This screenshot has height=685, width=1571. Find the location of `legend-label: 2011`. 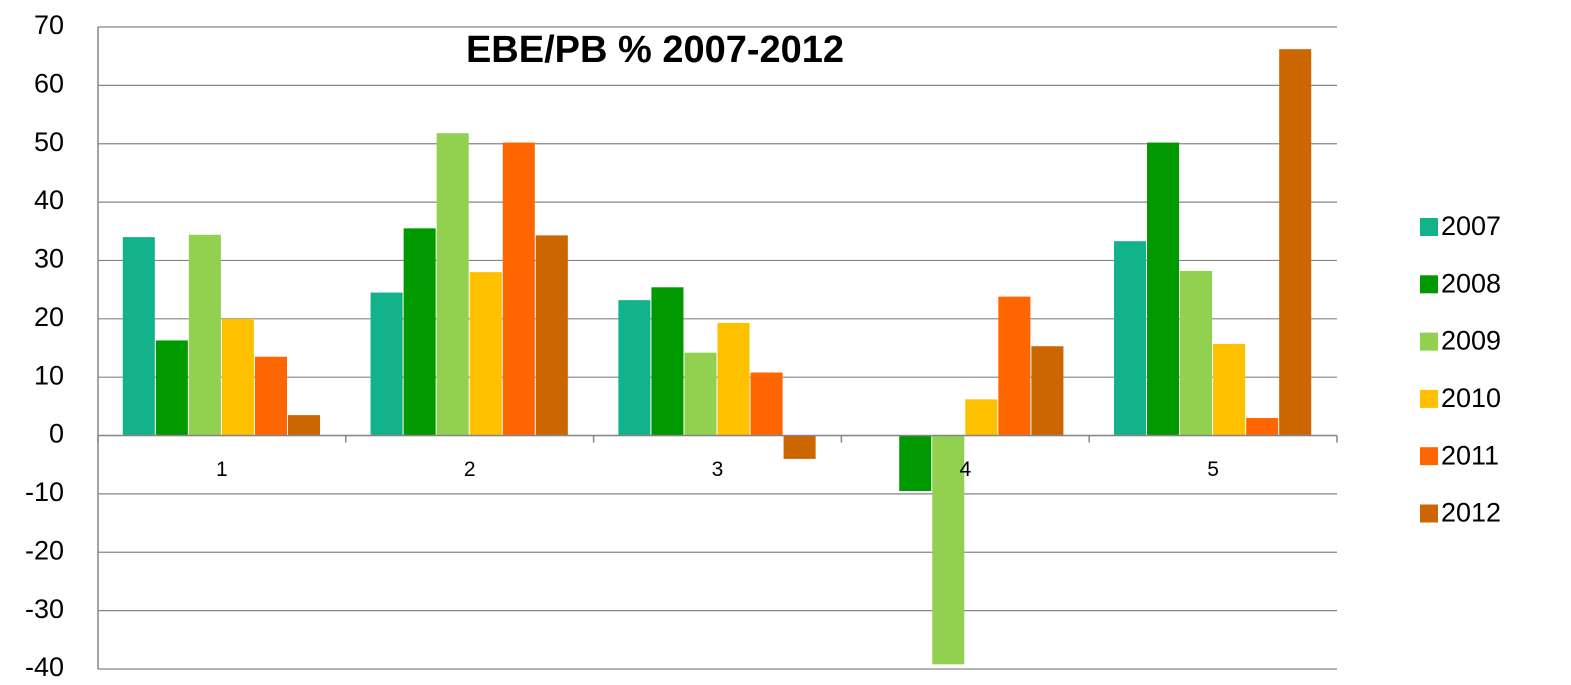

legend-label: 2011 is located at coordinates (1470, 455).